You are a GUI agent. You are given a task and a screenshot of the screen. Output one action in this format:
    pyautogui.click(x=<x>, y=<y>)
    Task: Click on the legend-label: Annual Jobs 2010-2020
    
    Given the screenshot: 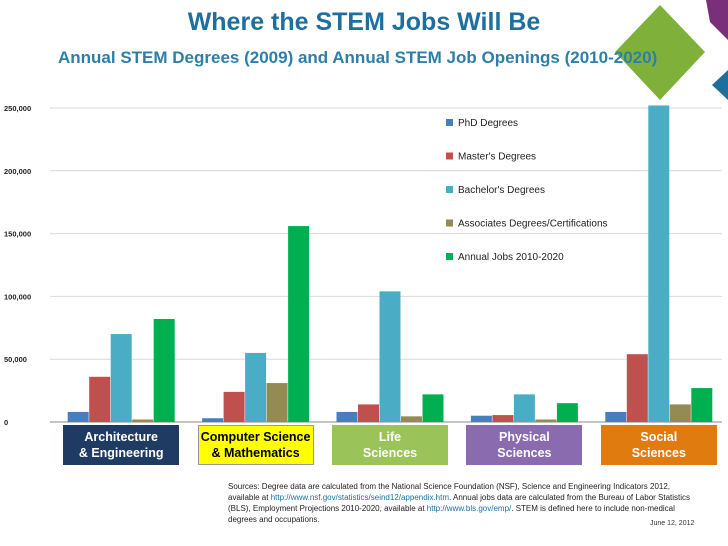 What is the action you would take?
    pyautogui.click(x=511, y=257)
    